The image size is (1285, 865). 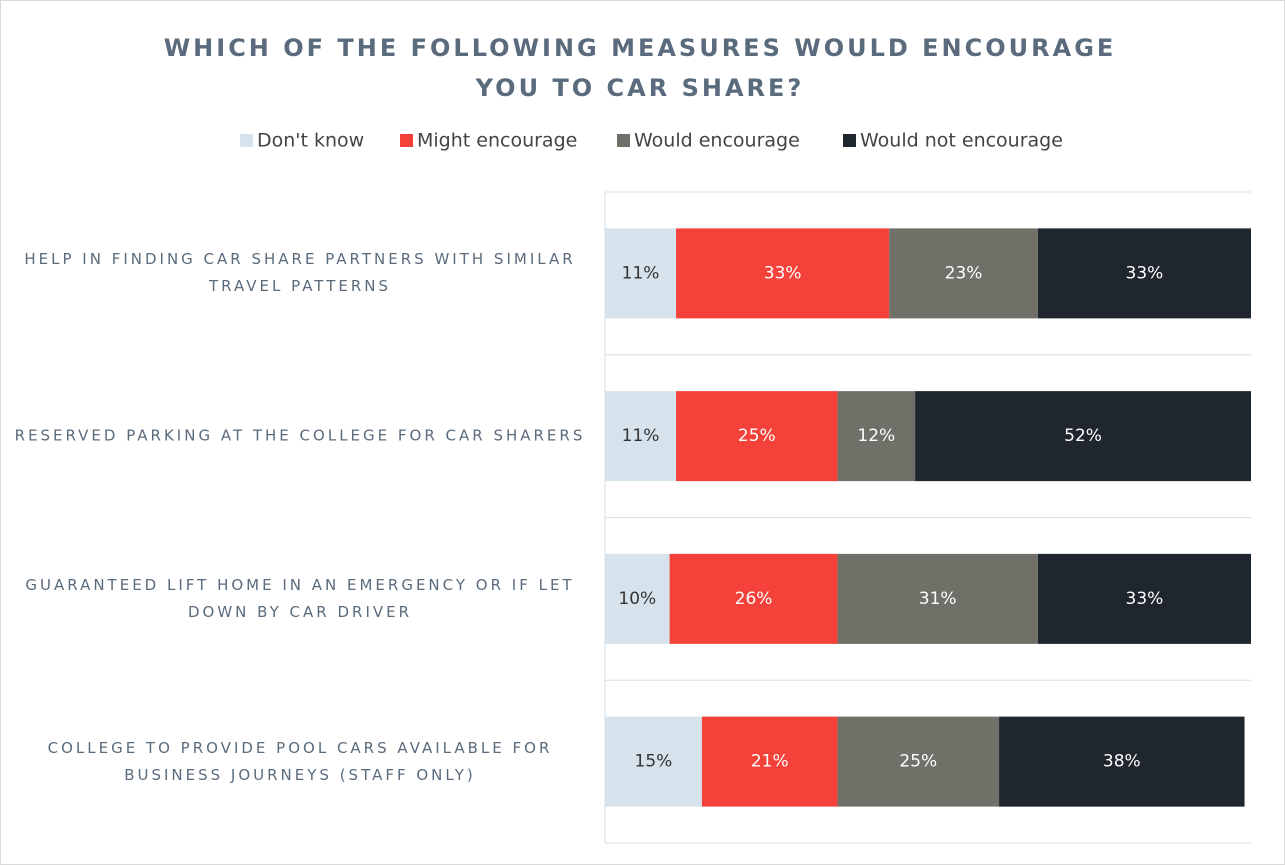 I want to click on value-label: 15%, so click(x=654, y=762).